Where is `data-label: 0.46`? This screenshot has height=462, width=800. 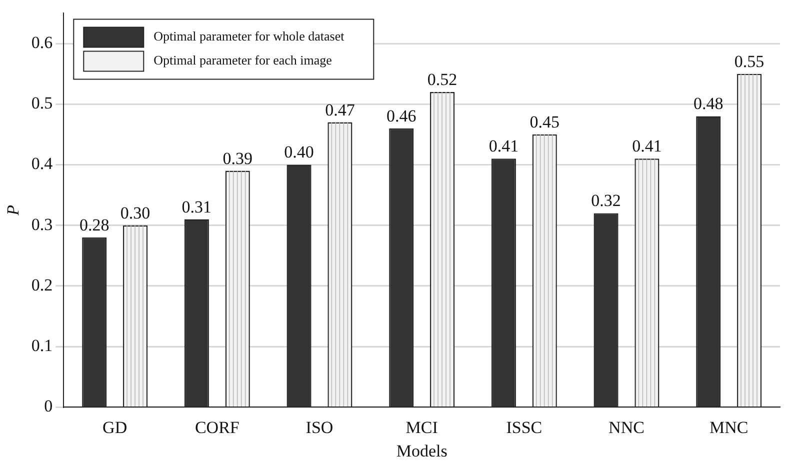
data-label: 0.46 is located at coordinates (401, 116).